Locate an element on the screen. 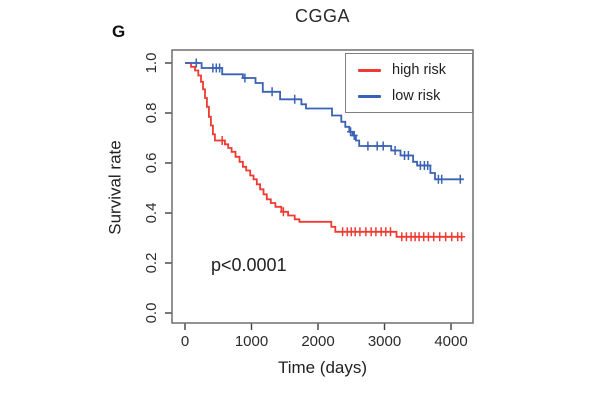 This screenshot has width=600, height=400. chart-title: CGGA is located at coordinates (322, 16).